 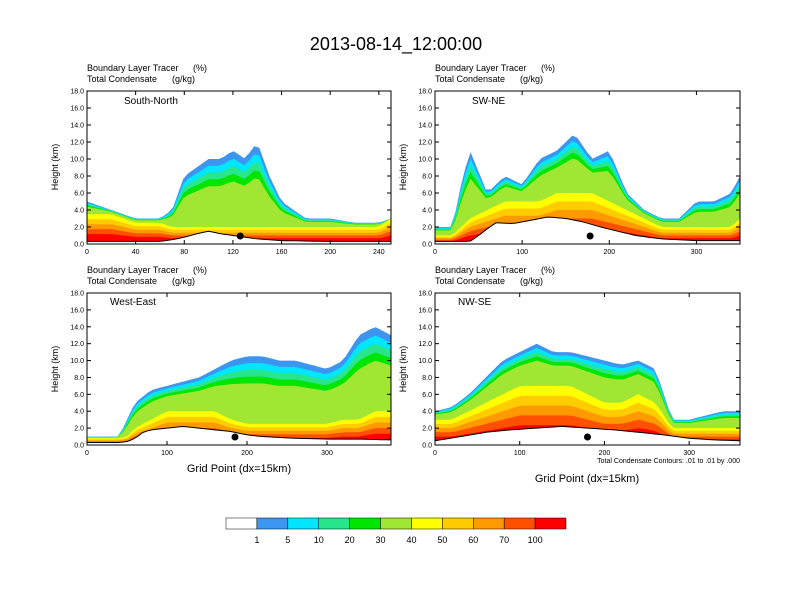 I want to click on colorbar-label: 60, so click(x=473, y=540).